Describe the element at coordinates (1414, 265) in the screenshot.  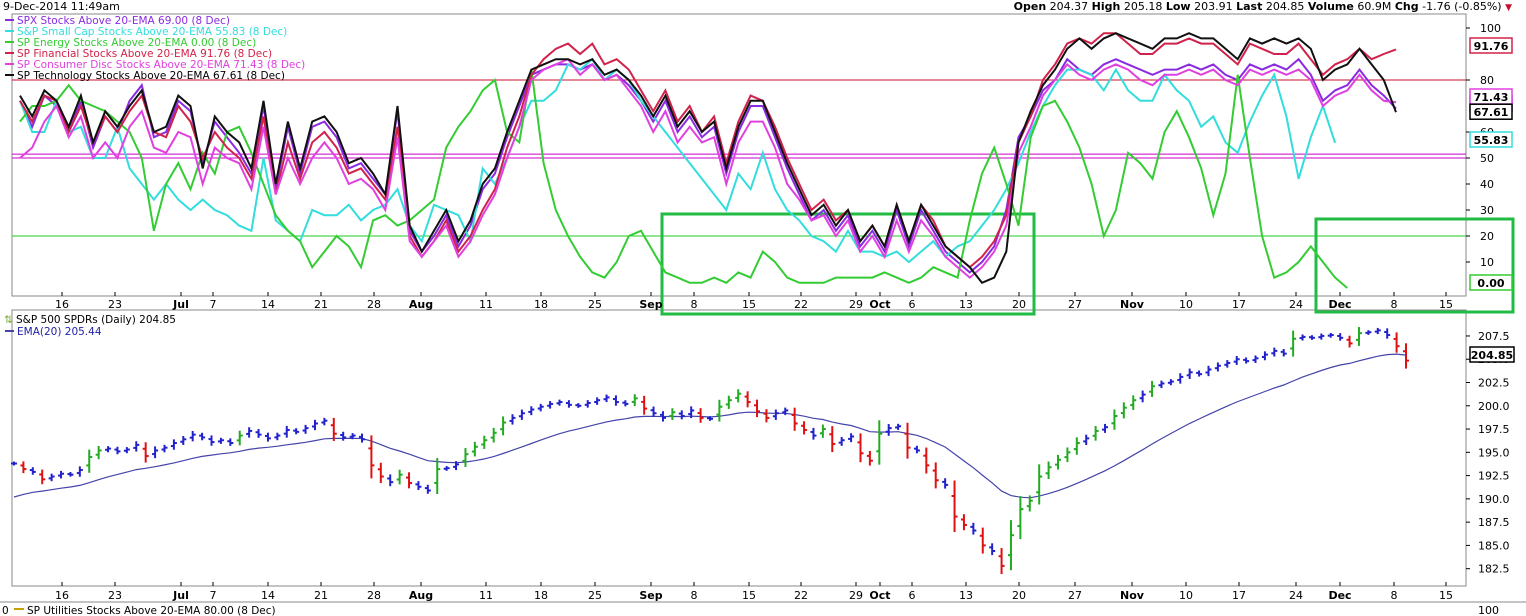
I see `highlight-box-dec` at that location.